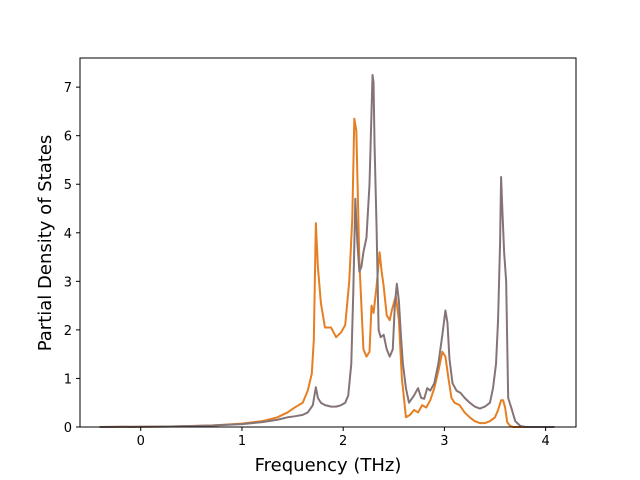 The height and width of the screenshot is (480, 640). I want to click on y-tick-label: 3, so click(68, 282).